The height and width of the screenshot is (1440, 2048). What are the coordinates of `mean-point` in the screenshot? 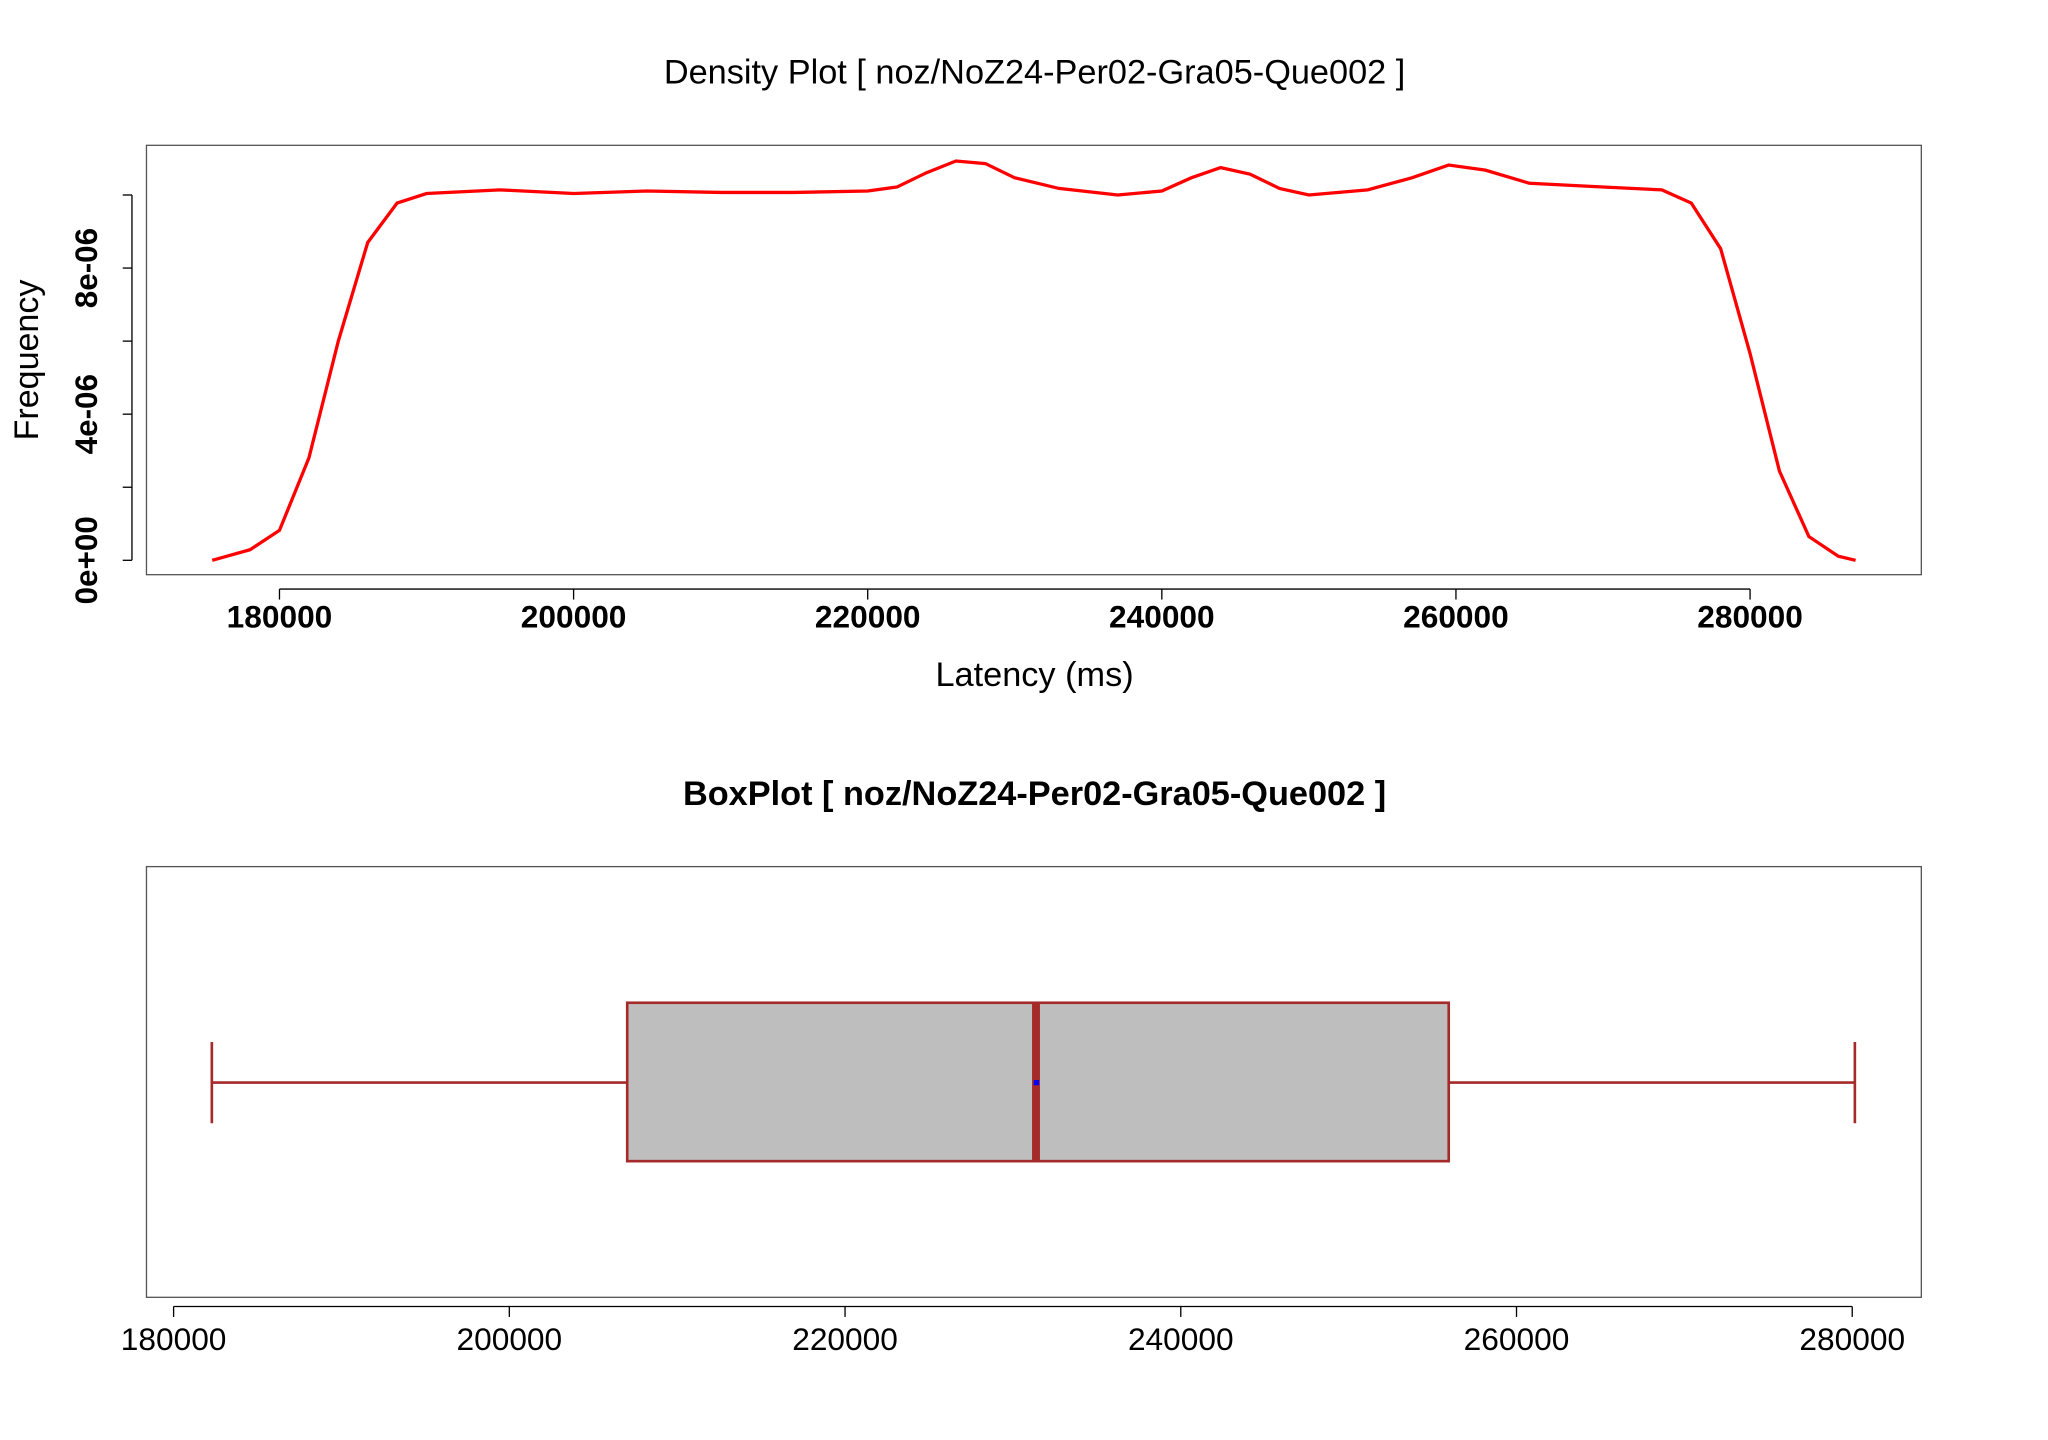 It's located at (1036, 1083).